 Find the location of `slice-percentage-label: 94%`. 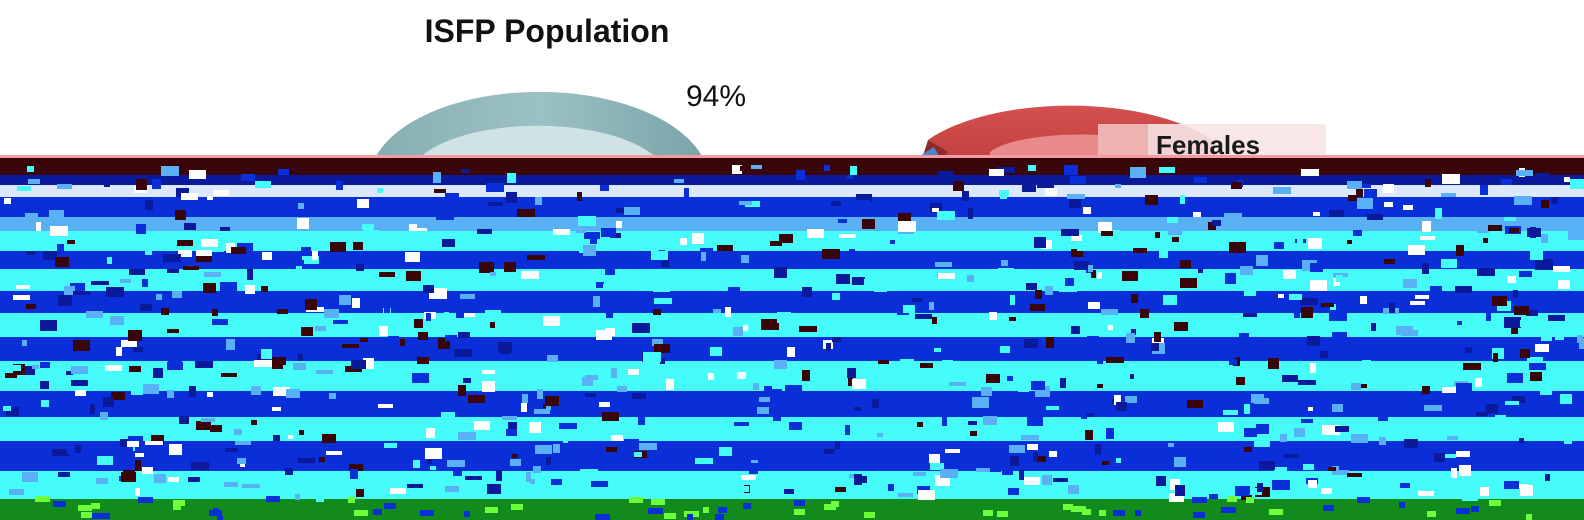

slice-percentage-label: 94% is located at coordinates (716, 96).